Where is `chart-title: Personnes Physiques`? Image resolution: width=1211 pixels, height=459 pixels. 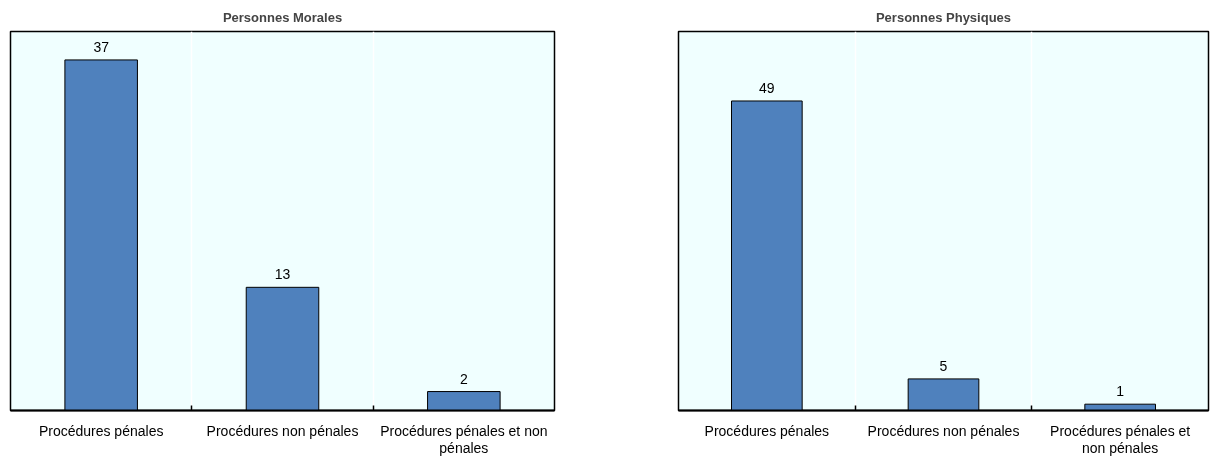
chart-title: Personnes Physiques is located at coordinates (943, 17).